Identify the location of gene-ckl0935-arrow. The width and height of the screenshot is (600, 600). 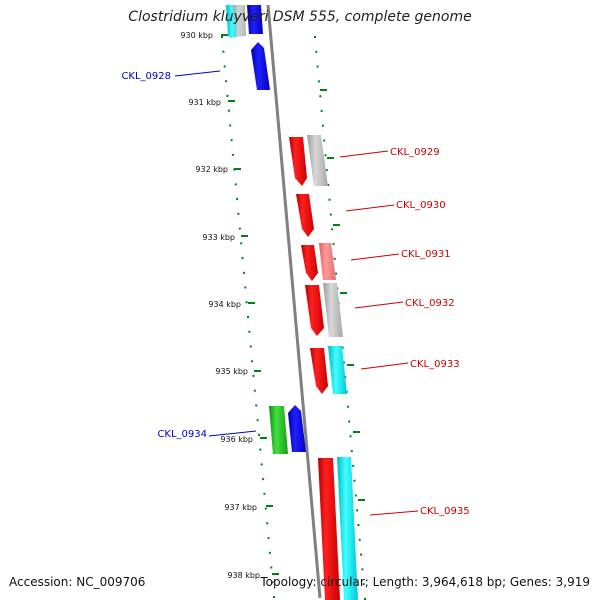
(329, 529).